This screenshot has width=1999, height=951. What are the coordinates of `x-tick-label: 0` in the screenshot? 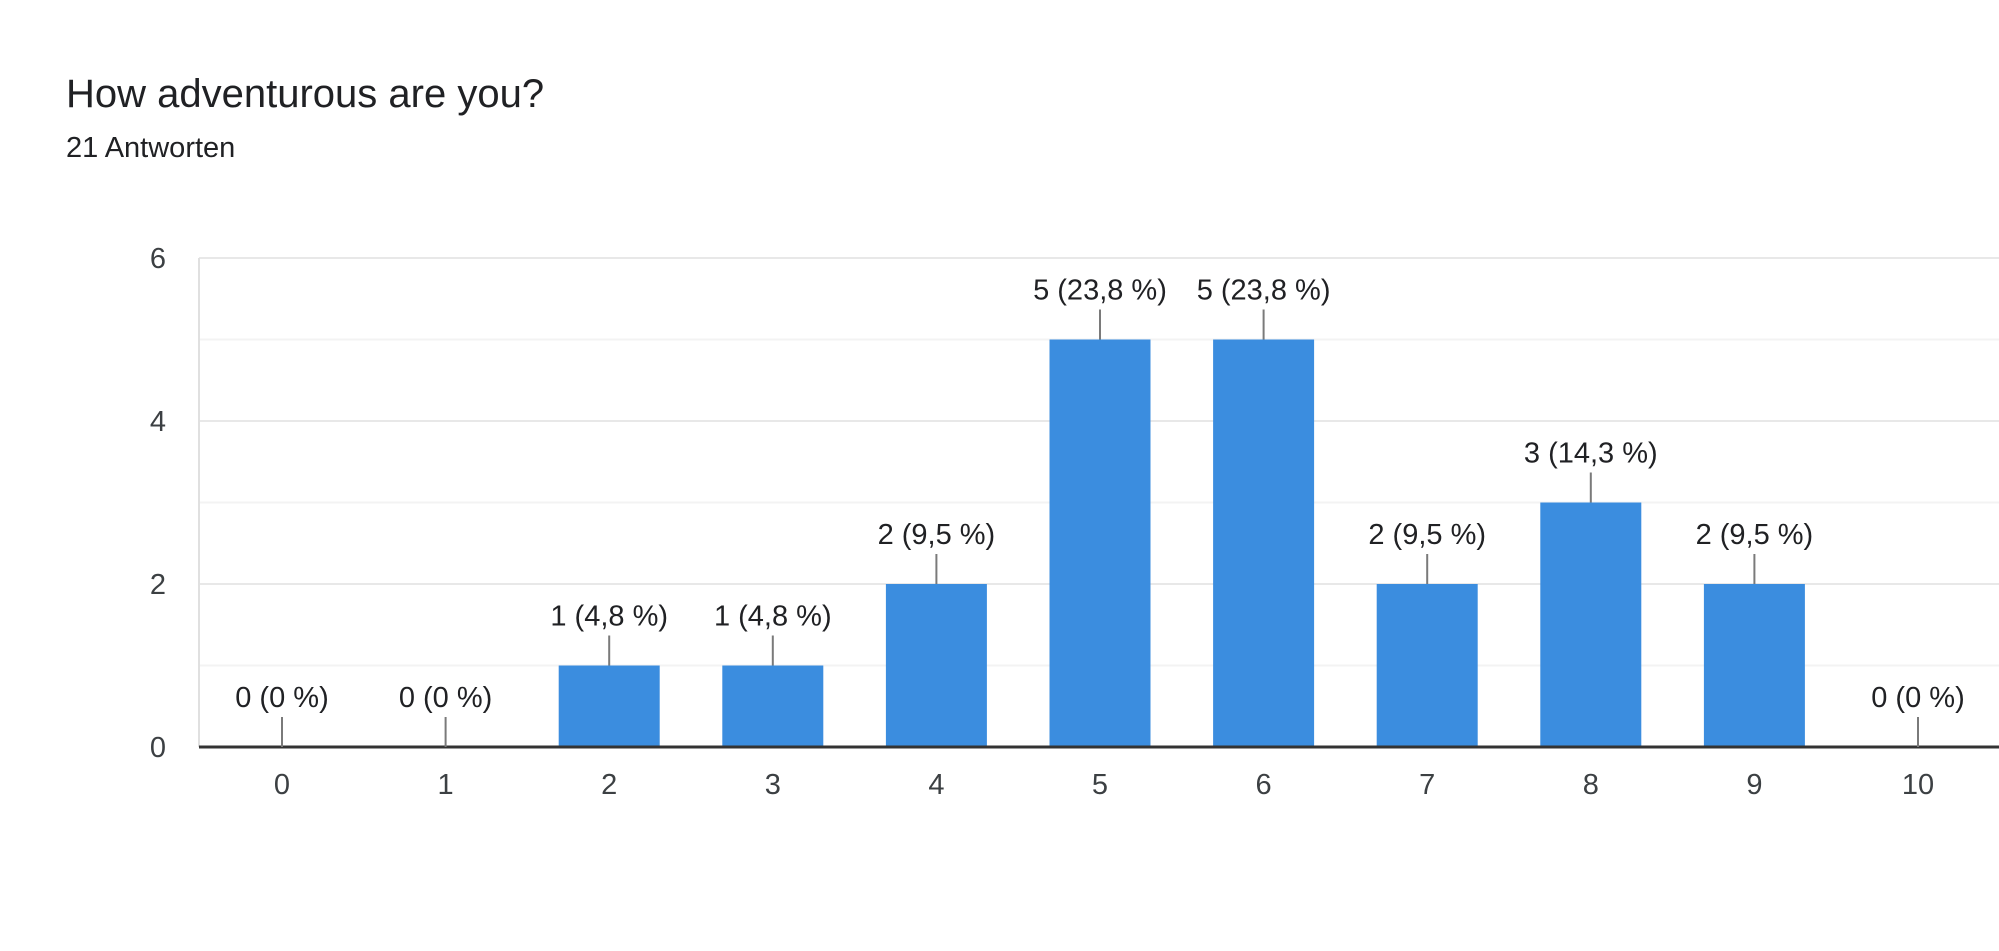 It's located at (282, 785).